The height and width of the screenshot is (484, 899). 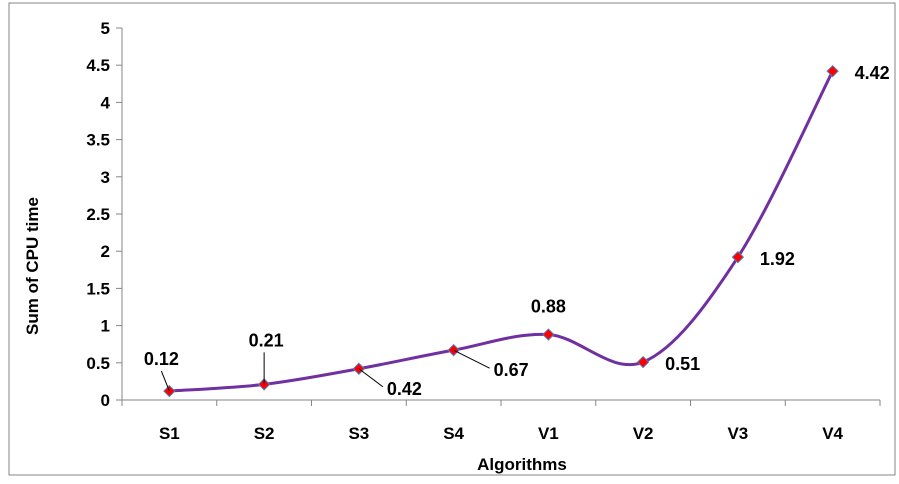 I want to click on x-tick-label-v2: V2, so click(x=643, y=433).